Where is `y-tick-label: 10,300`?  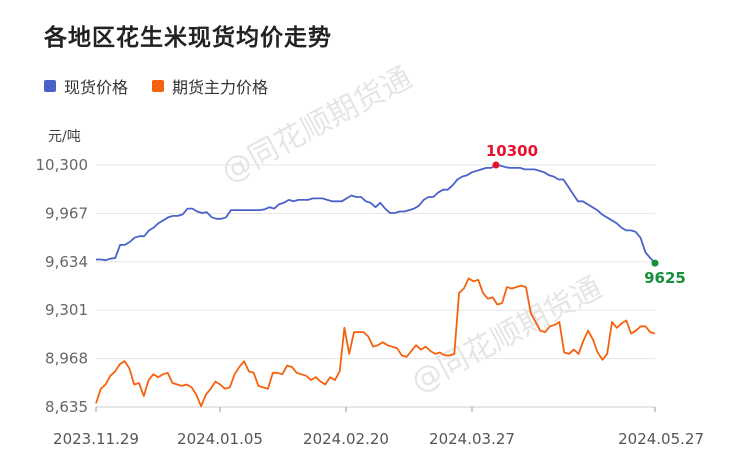
y-tick-label: 10,300 is located at coordinates (62, 165).